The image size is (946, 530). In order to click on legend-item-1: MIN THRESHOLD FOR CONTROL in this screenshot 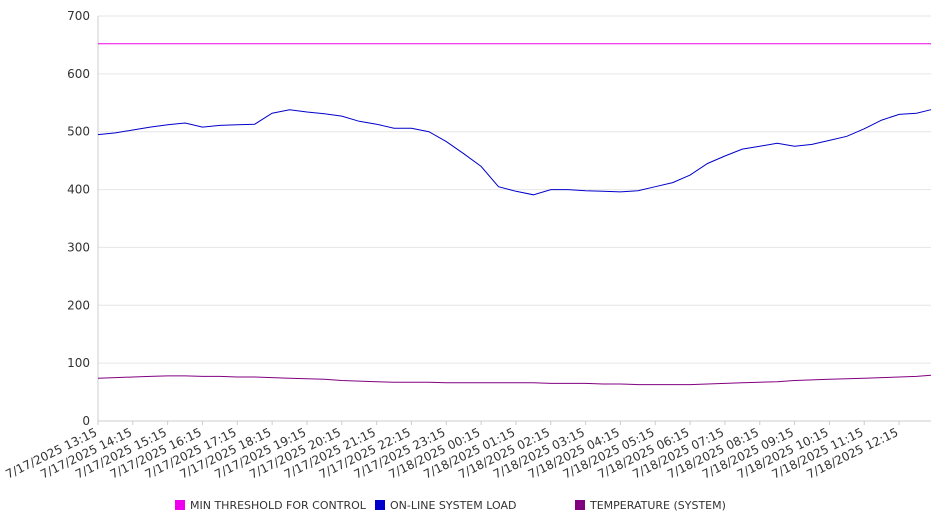, I will do `click(271, 505)`.